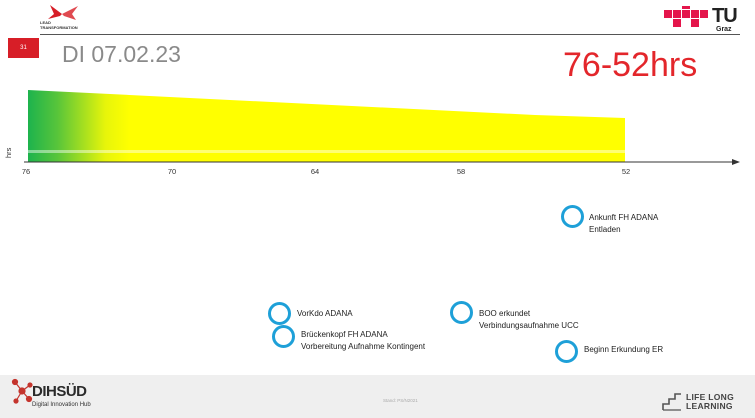 The image size is (755, 418). What do you see at coordinates (572, 216) in the screenshot?
I see `event-marker-ankunft` at bounding box center [572, 216].